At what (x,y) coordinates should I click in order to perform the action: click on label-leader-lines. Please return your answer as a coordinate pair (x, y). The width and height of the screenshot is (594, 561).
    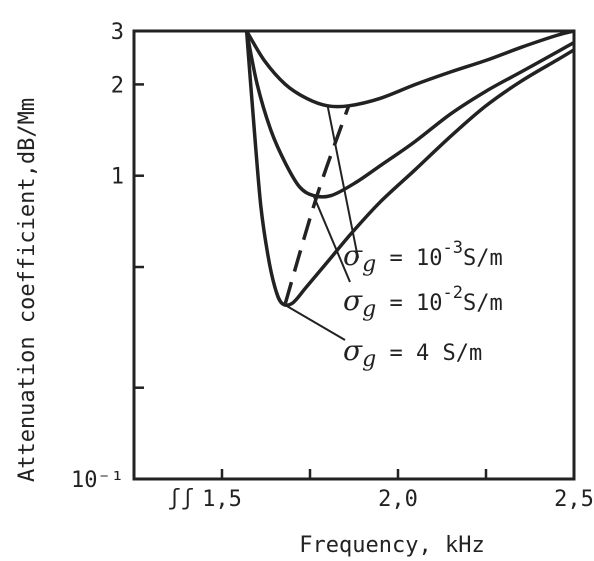
    Looking at the image, I should click on (320, 223).